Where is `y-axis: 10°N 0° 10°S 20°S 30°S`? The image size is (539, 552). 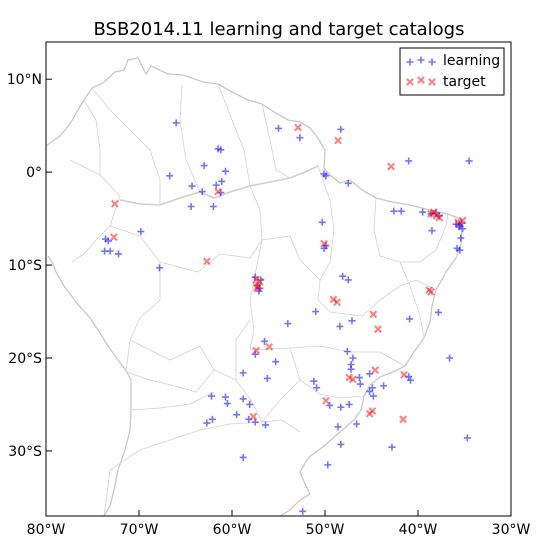
y-axis: 10°N 0° 10°S 20°S 30°S is located at coordinates (29, 266).